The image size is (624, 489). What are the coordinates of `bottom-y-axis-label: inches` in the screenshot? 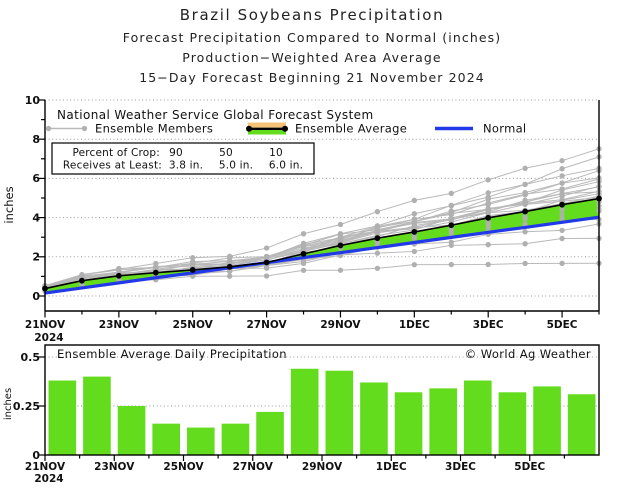 It's located at (8, 404).